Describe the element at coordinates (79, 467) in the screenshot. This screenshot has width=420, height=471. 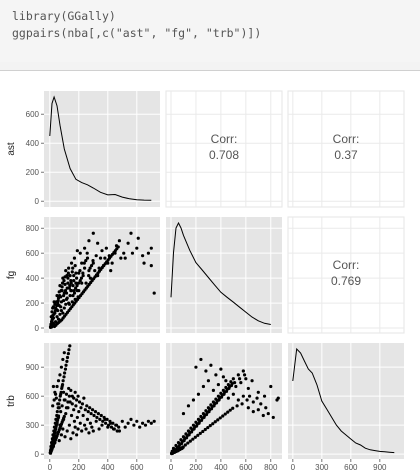
I see `x-tick-label-ast: 200` at that location.